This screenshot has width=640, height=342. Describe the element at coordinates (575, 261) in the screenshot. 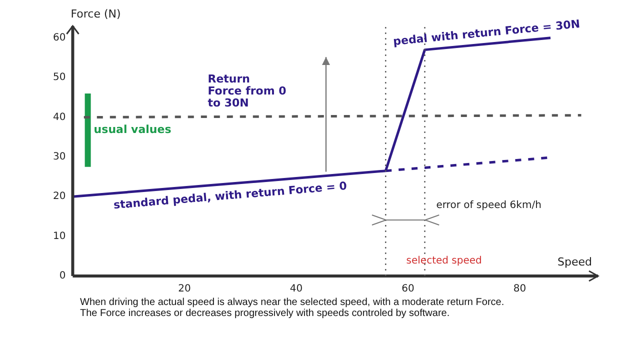

I see `x-axis-title: Speed` at that location.